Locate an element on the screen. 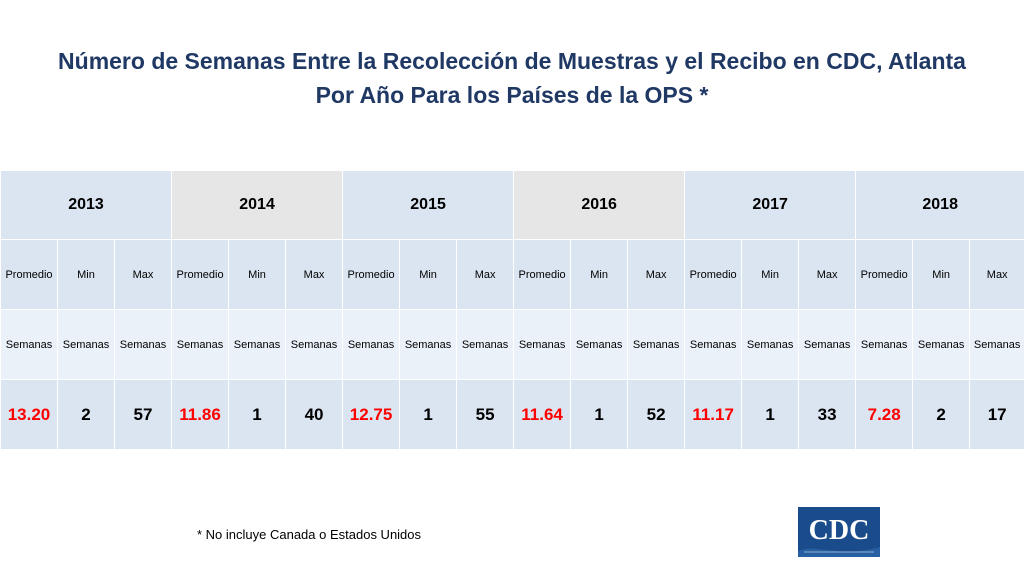  year-header-2015: 2015 is located at coordinates (428, 205).